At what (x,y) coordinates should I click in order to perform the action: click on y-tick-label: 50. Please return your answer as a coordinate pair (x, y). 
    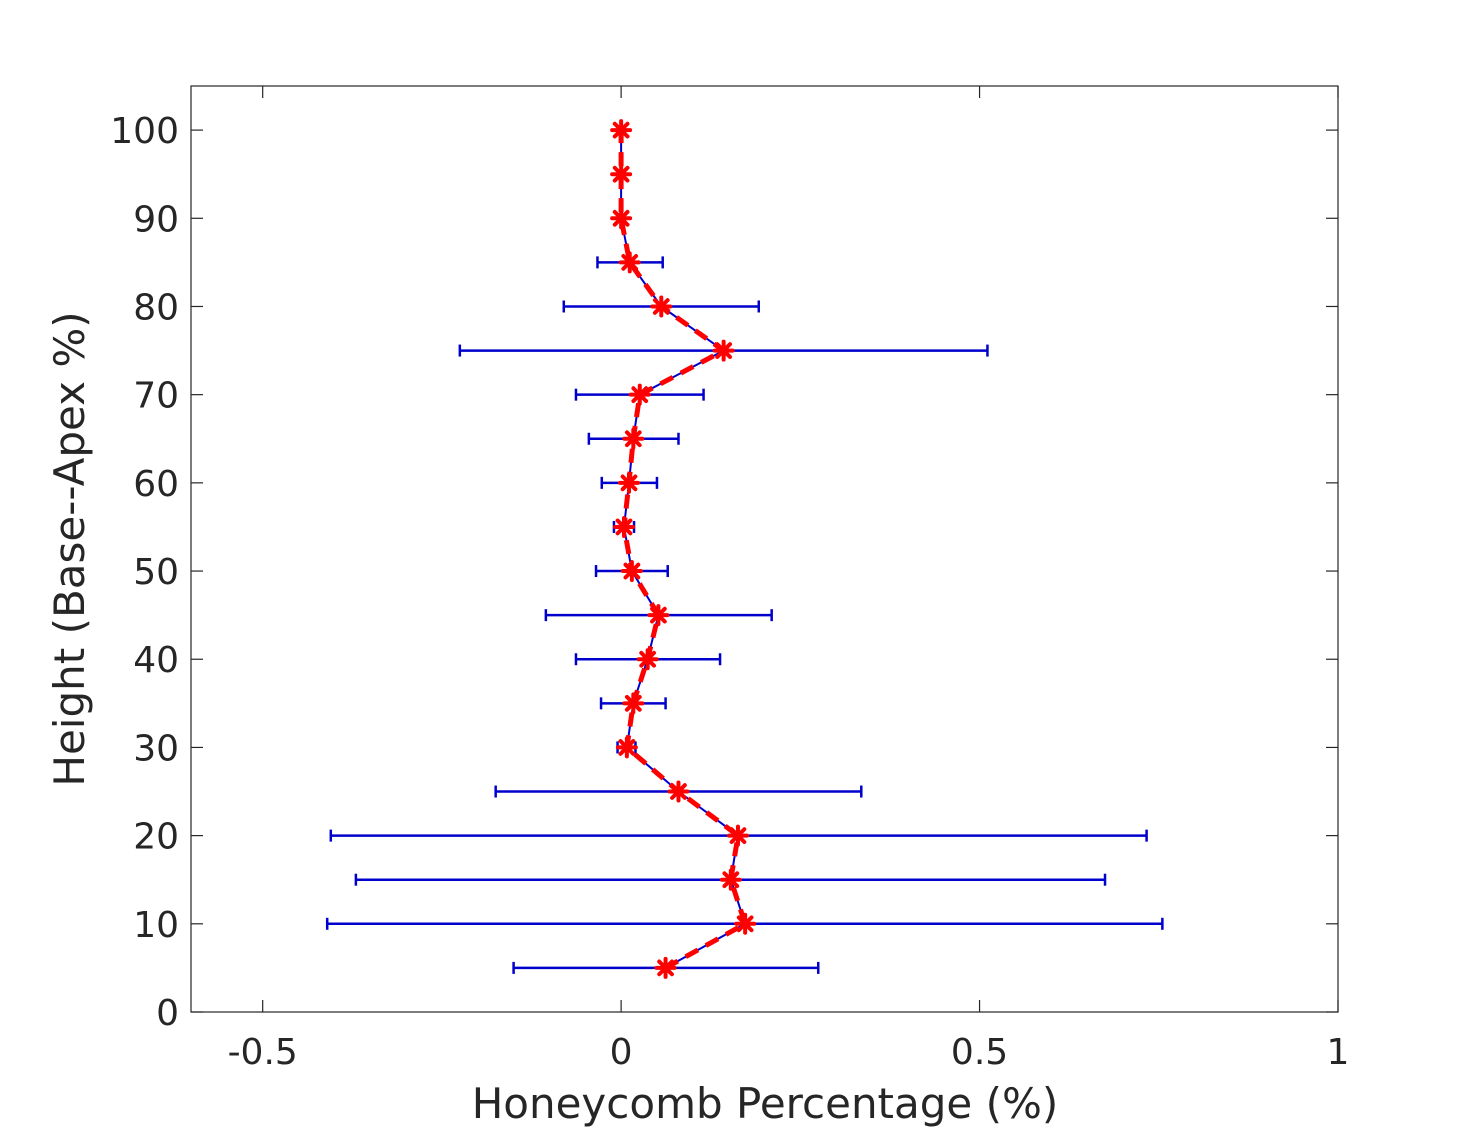
    Looking at the image, I should click on (156, 572).